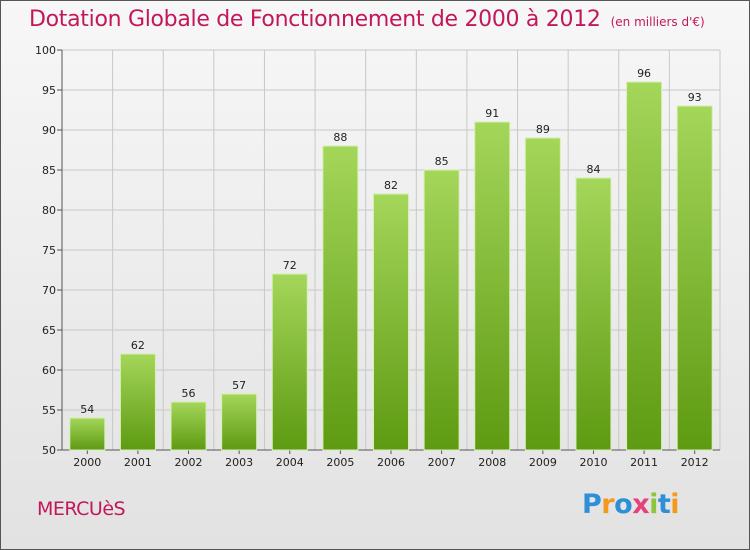 This screenshot has height=550, width=750. Describe the element at coordinates (45, 50) in the screenshot. I see `y-tick-label: 100` at that location.